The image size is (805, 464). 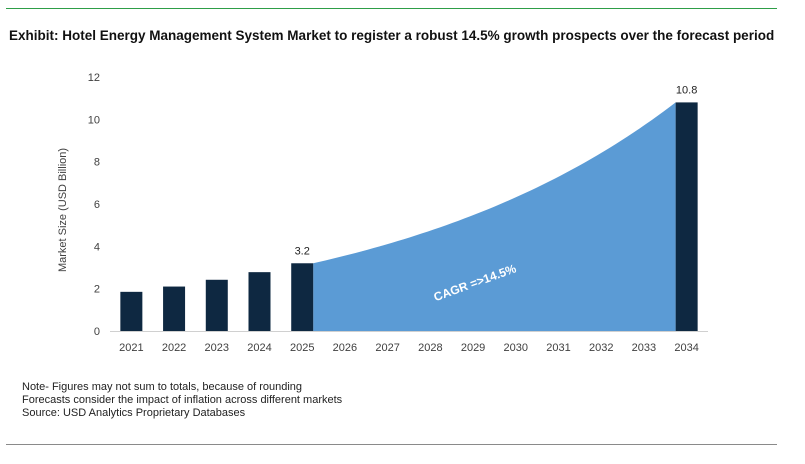 What do you see at coordinates (644, 348) in the screenshot?
I see `x-tick-label: 2033` at bounding box center [644, 348].